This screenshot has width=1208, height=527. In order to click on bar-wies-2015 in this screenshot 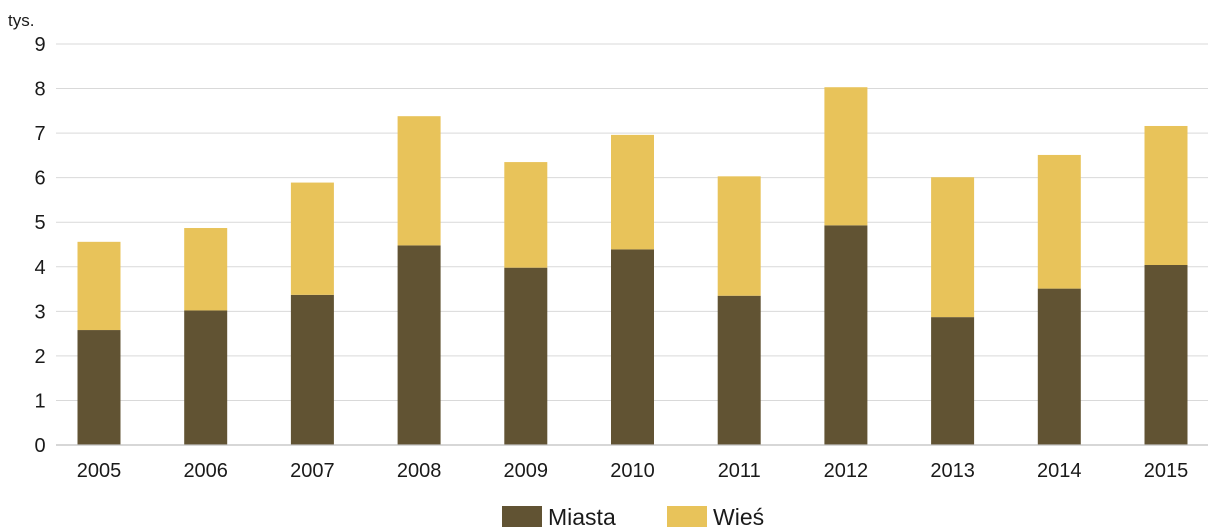, I will do `click(1166, 195)`.